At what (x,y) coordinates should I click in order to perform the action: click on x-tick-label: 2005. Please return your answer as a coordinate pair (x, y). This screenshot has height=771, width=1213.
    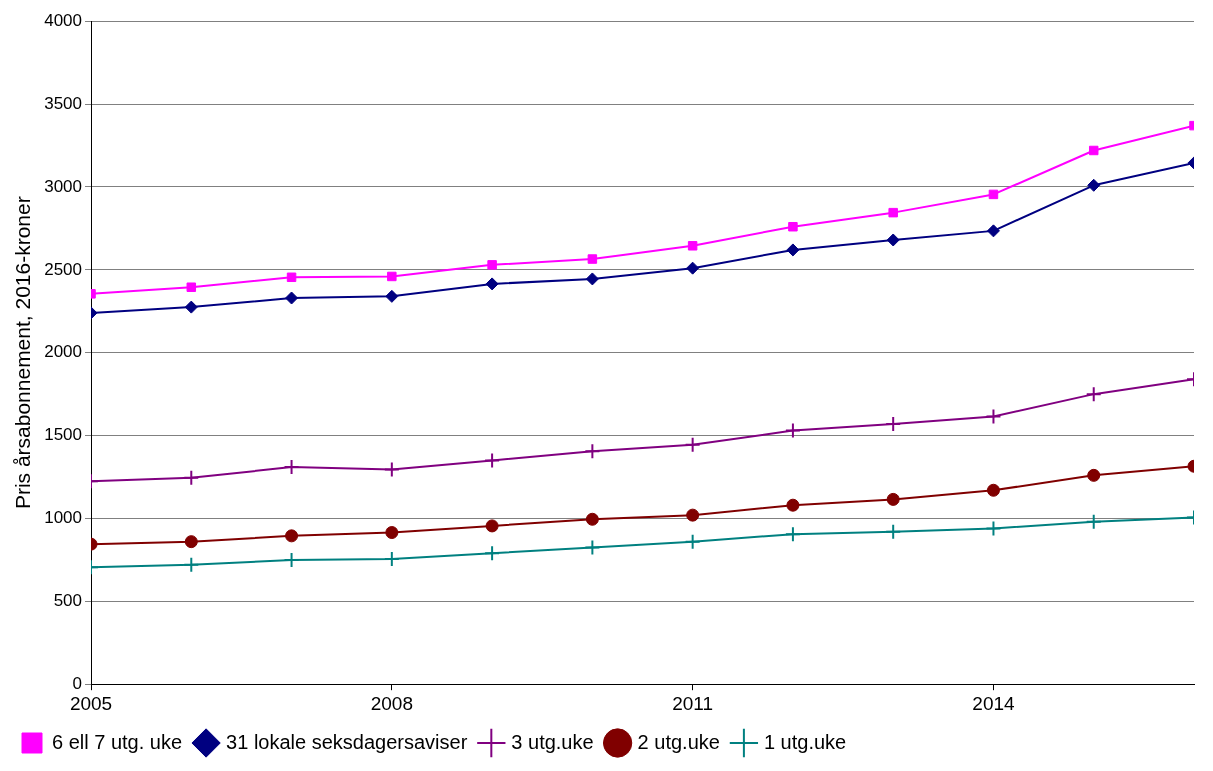
    Looking at the image, I should click on (91, 703).